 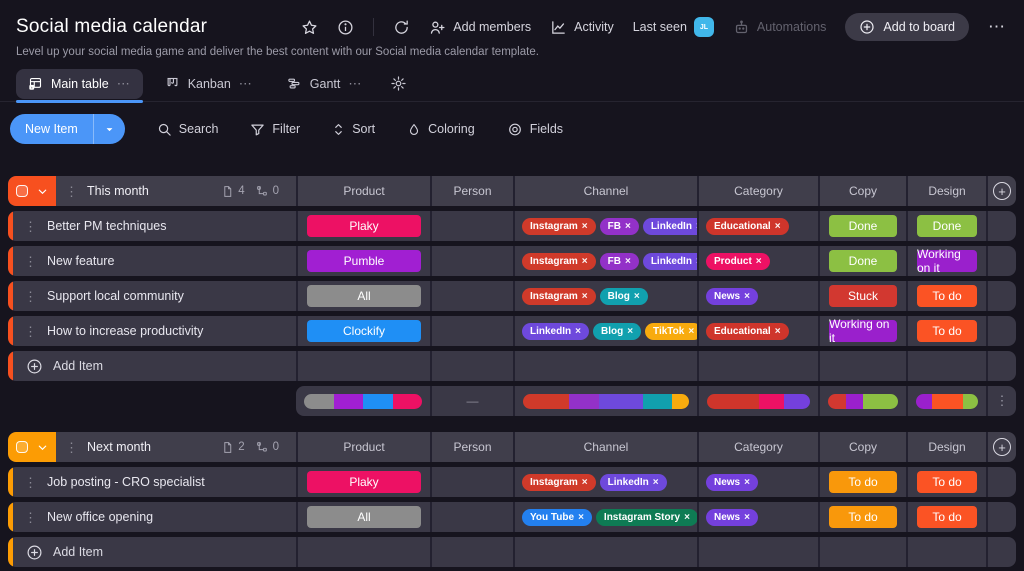 What do you see at coordinates (79, 85) in the screenshot?
I see `tab-main-table: Main table ⋯` at bounding box center [79, 85].